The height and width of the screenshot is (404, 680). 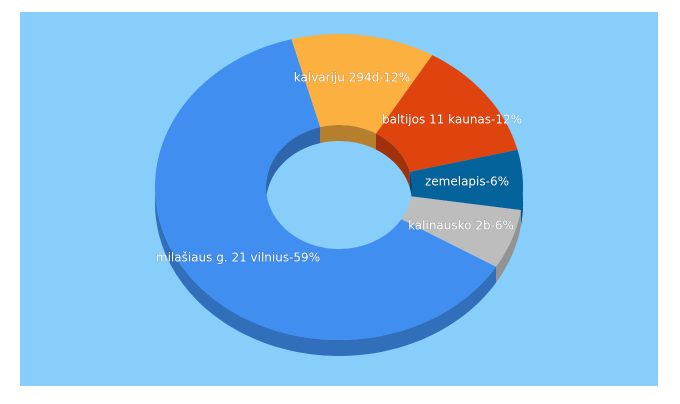 I want to click on slice-label: zemelapis-6%, so click(x=467, y=182).